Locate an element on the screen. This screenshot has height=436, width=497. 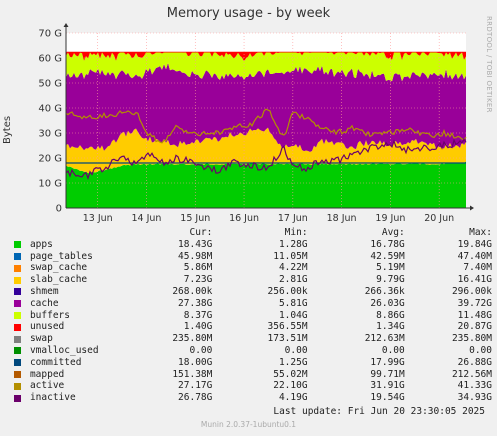
legend-row-buffers: buffers 8.37G 1.04G 8.86G 11.48G is located at coordinates (252, 316).